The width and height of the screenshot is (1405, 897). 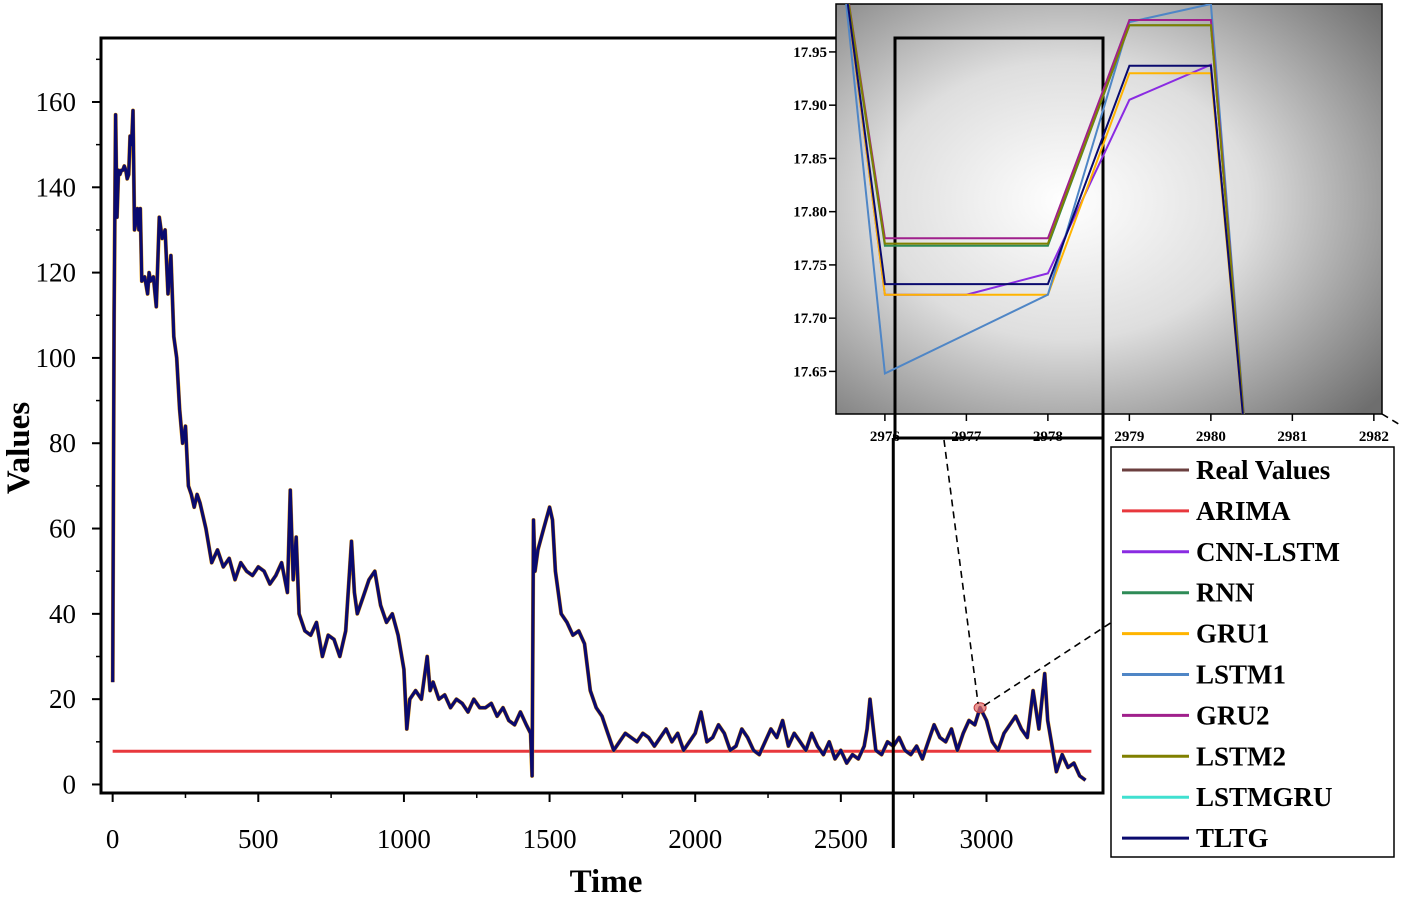 I want to click on y-tick-label: 20, so click(x=62, y=699).